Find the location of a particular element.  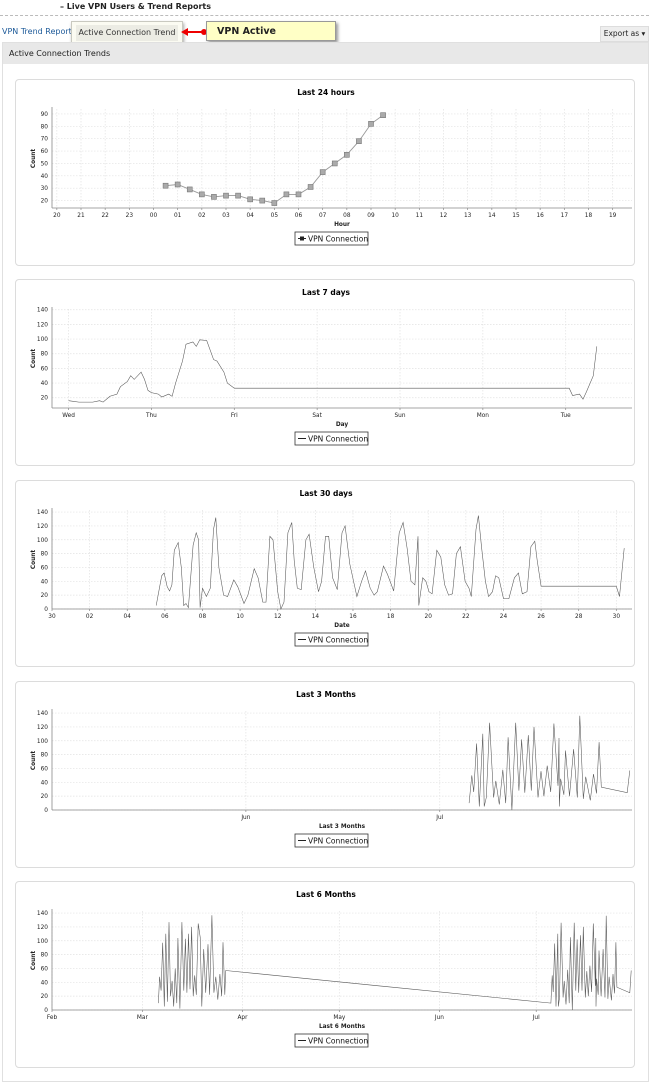

x-axis-title: Hour is located at coordinates (342, 225).